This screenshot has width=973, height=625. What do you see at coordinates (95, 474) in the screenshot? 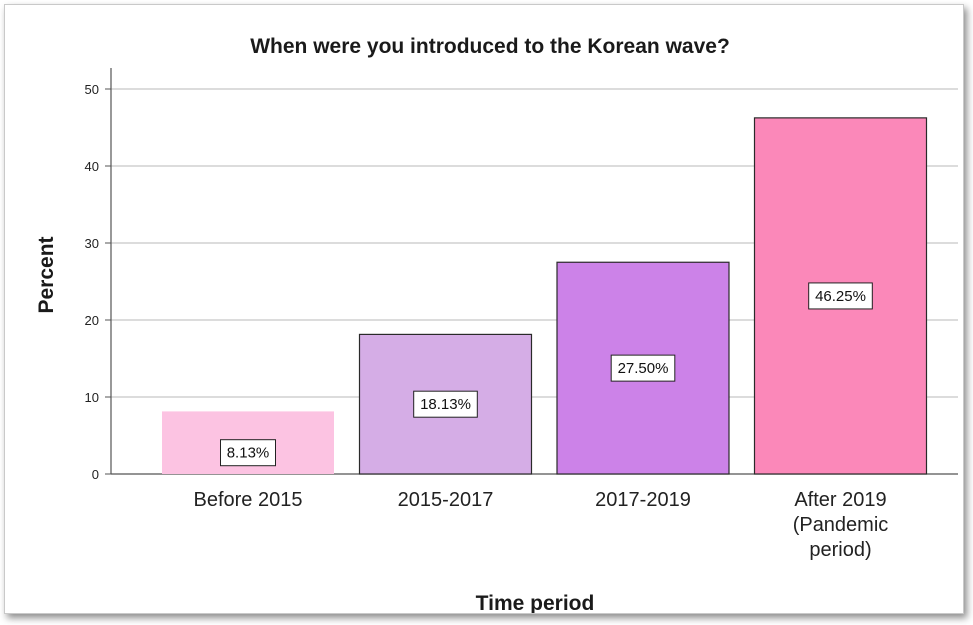
I see `y-tick-label: 0` at bounding box center [95, 474].